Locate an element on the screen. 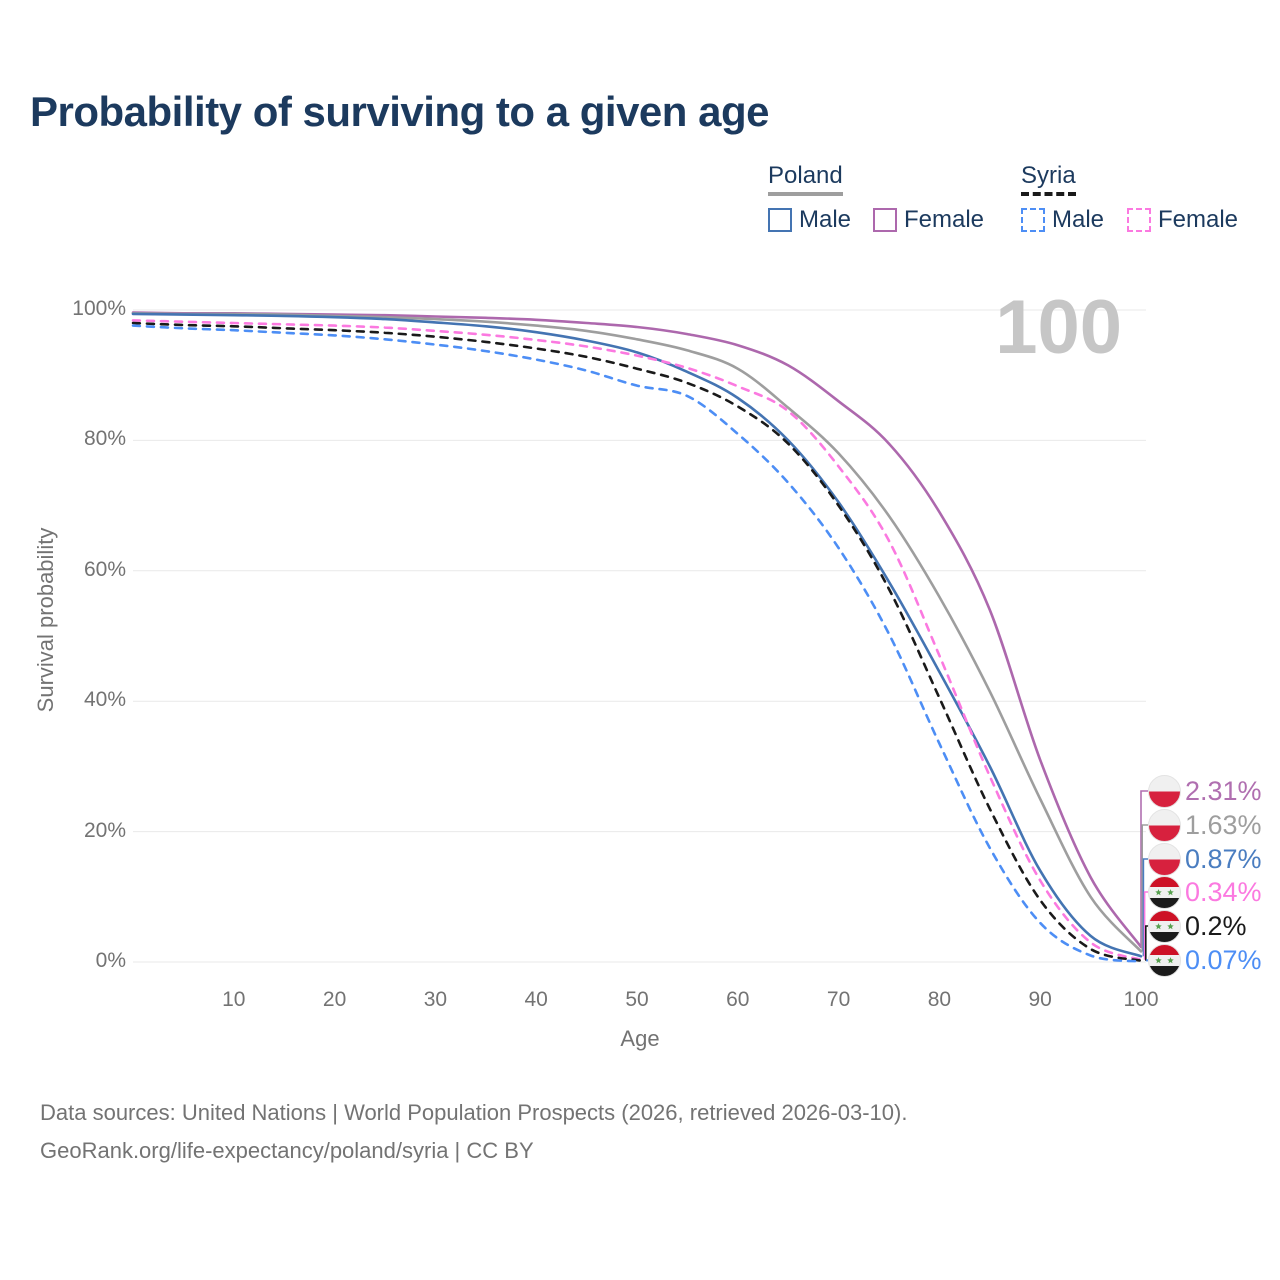 Image resolution: width=1280 pixels, height=1280 pixels. x-tick-label: 50 is located at coordinates (637, 999).